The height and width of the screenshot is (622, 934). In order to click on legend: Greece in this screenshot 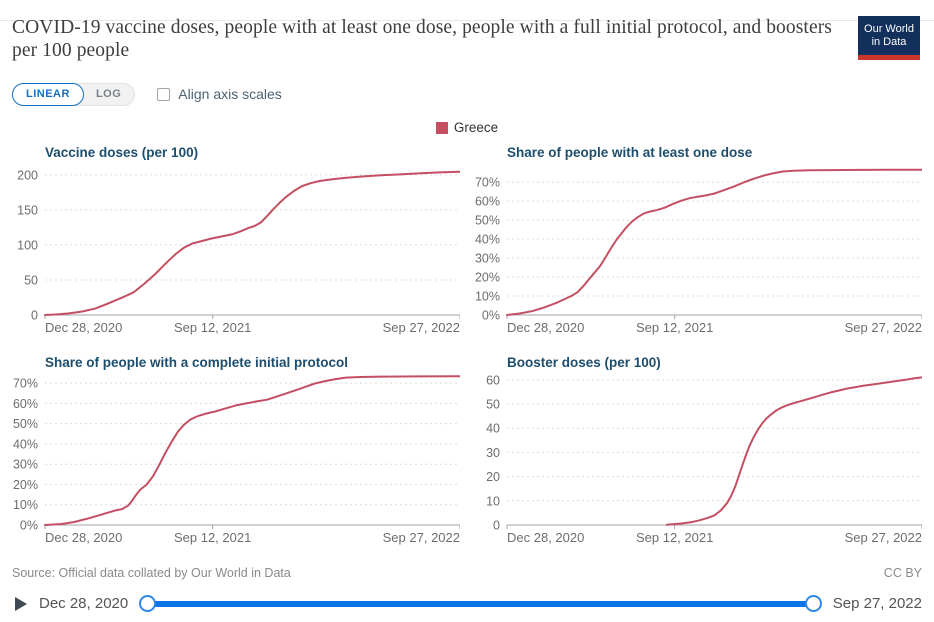, I will do `click(467, 128)`.